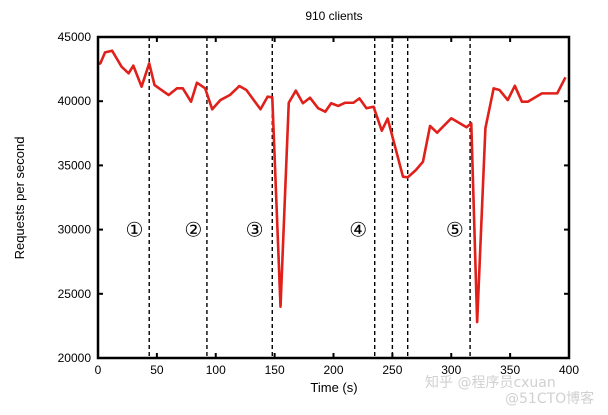 The width and height of the screenshot is (608, 415). I want to click on y-tick-label: 25000, so click(75, 294).